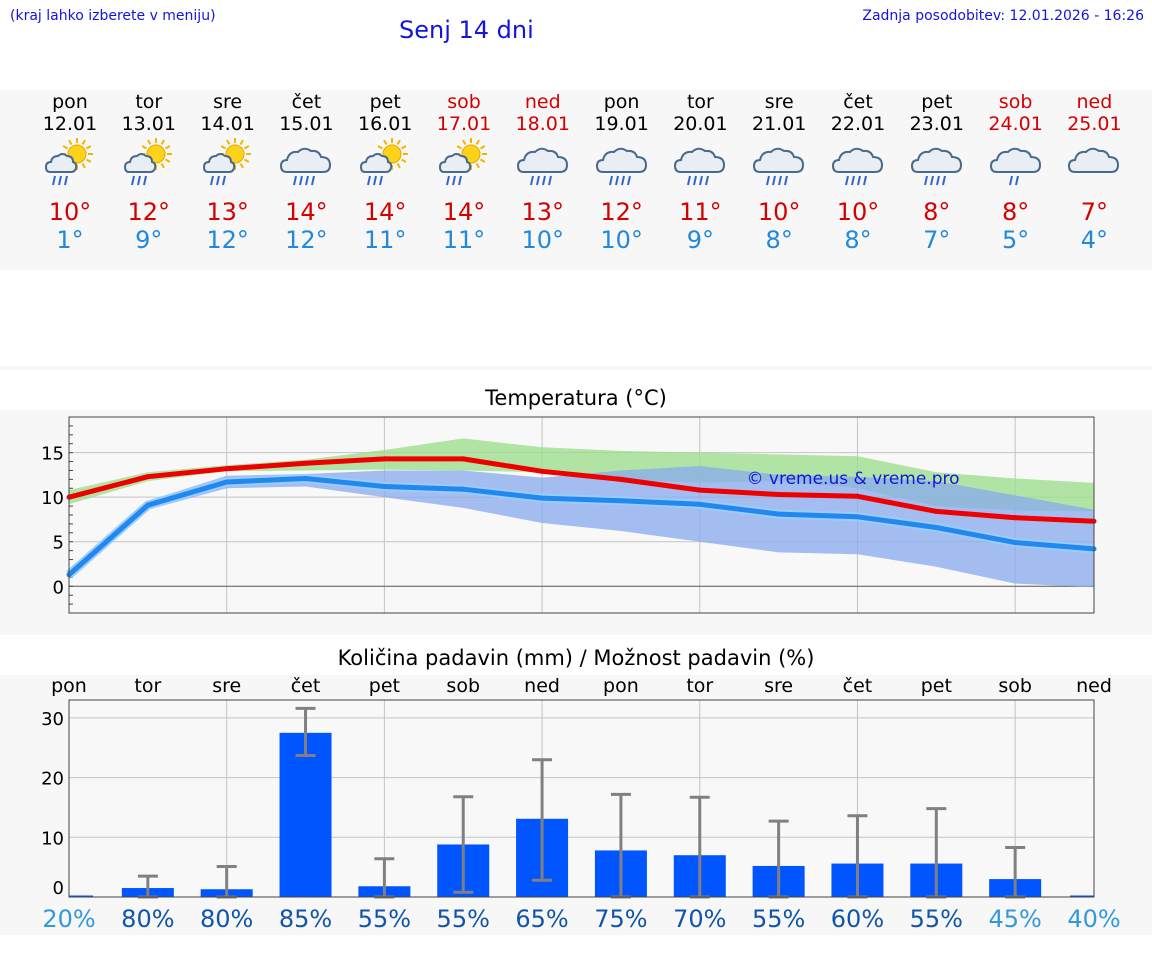  I want to click on y-tick-label: 5, so click(58, 543).